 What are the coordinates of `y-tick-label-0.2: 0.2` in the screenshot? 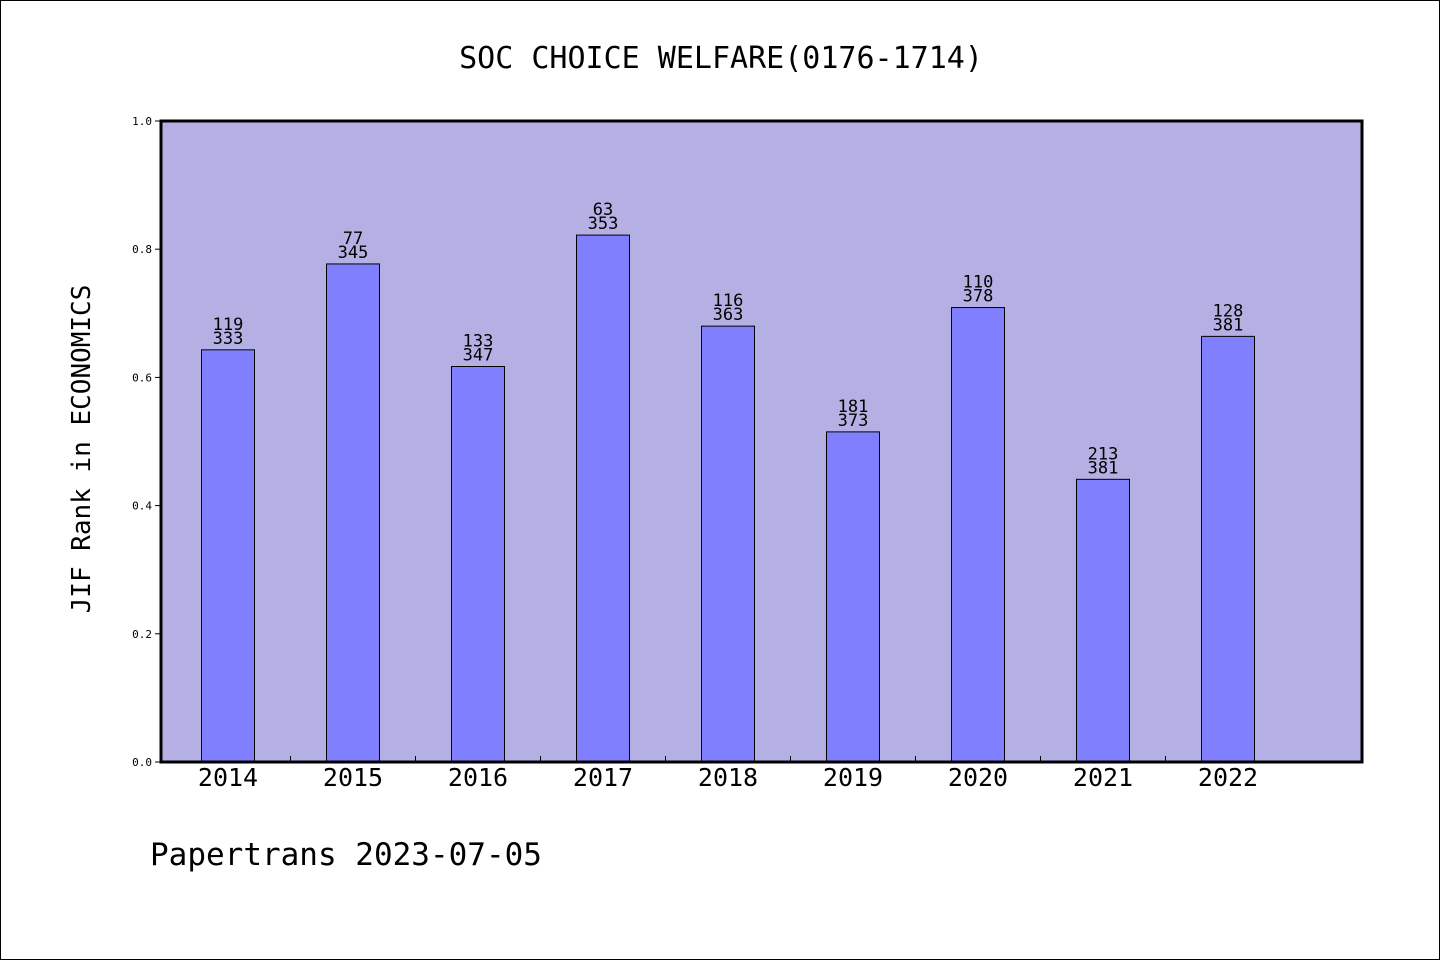 It's located at (142, 634).